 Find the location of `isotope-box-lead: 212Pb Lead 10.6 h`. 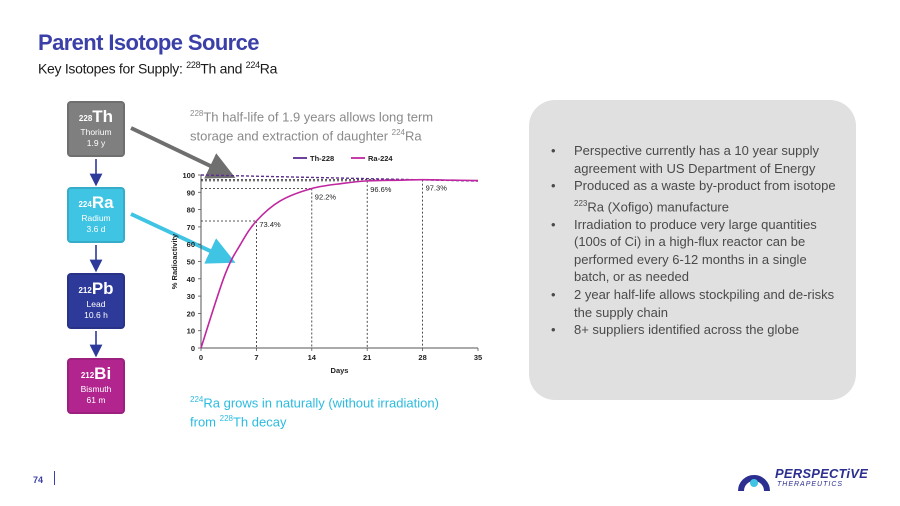

isotope-box-lead: 212Pb Lead 10.6 h is located at coordinates (96, 301).